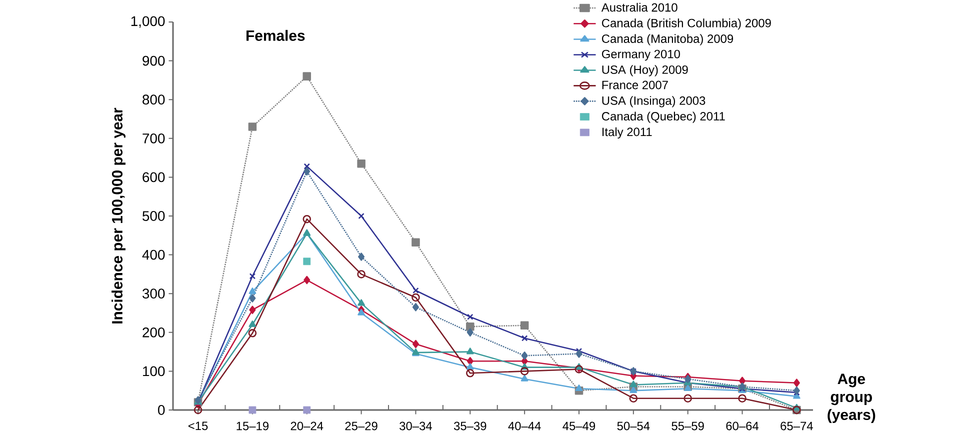  What do you see at coordinates (153, 216) in the screenshot?
I see `y-tick-label: 500` at bounding box center [153, 216].